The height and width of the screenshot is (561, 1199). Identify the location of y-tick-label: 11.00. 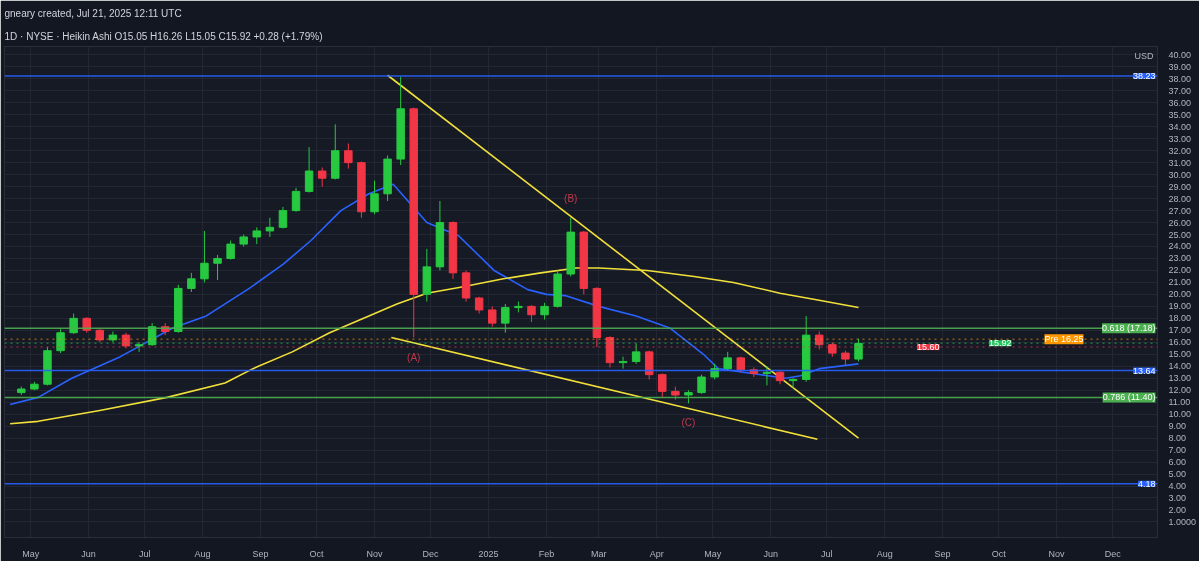
(1179, 402).